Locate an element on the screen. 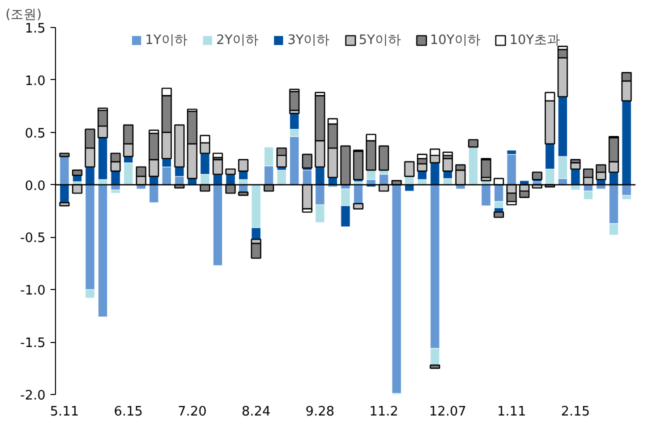 The width and height of the screenshot is (652, 426). y-axis-title: (조원) is located at coordinates (24, 15).